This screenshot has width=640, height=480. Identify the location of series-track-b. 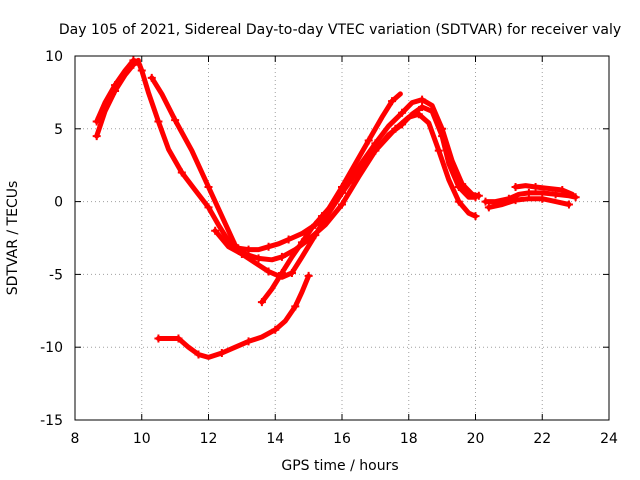
(117, 98).